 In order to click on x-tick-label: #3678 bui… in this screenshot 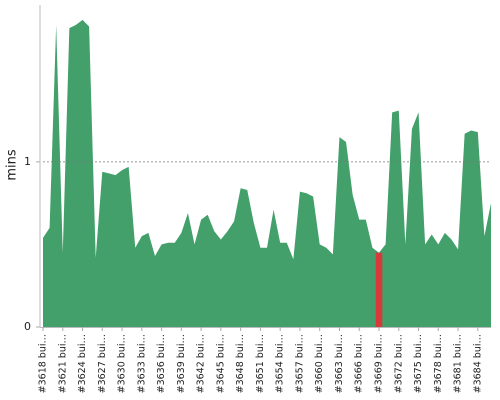, I will do `click(438, 363)`.